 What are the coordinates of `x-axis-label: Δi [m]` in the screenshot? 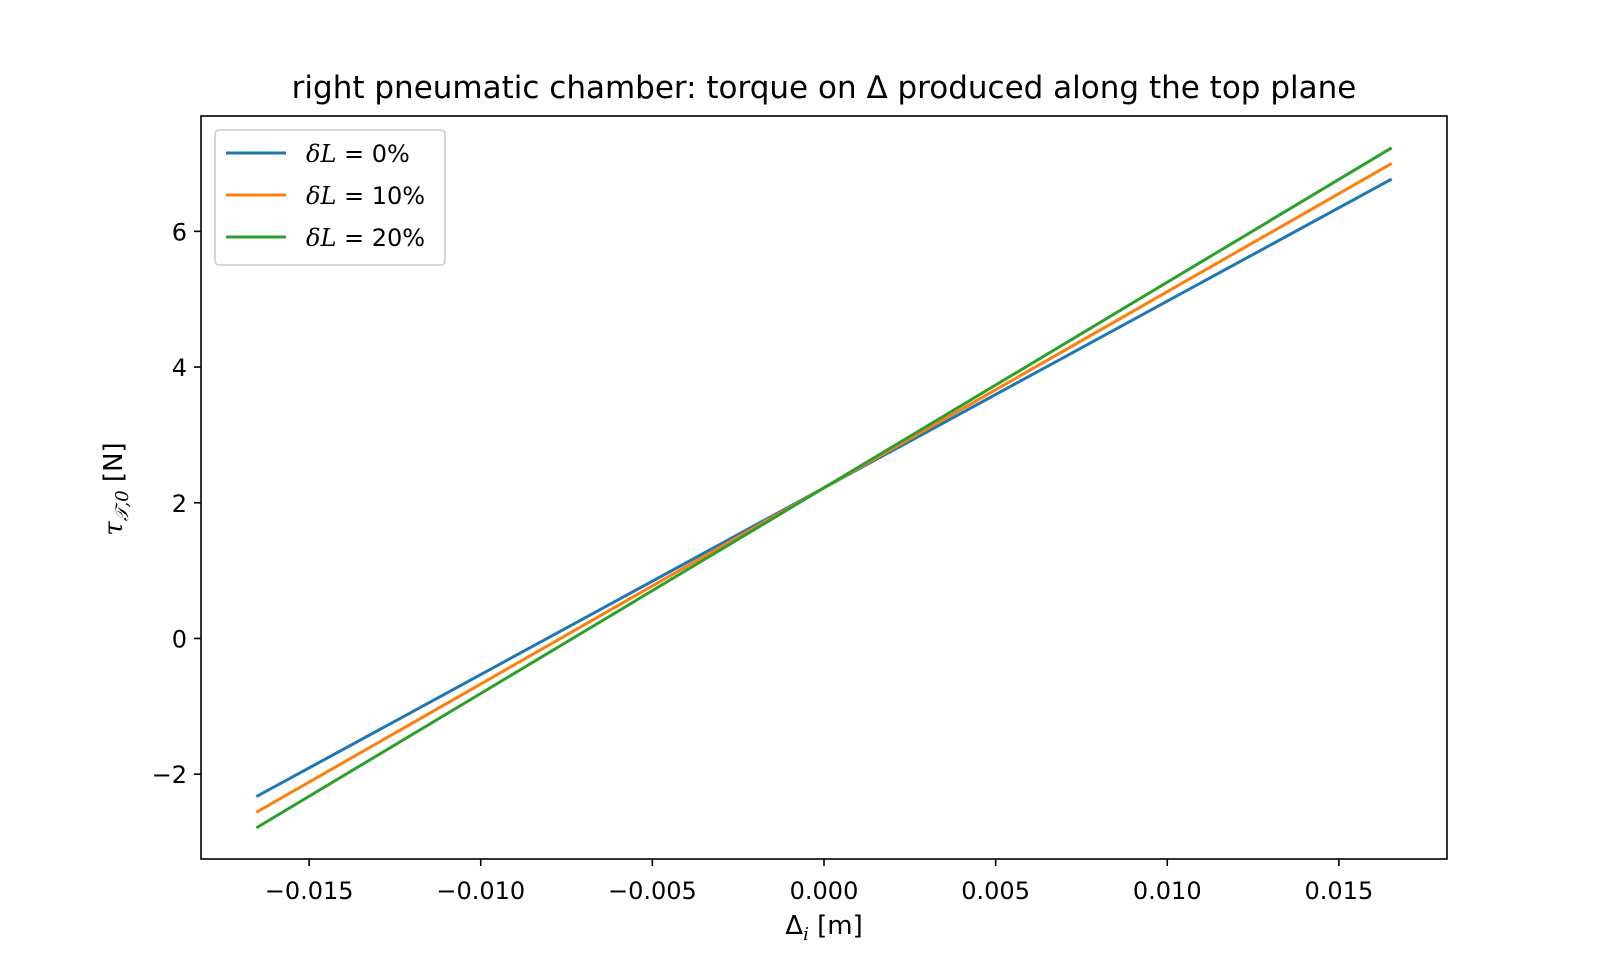 It's located at (823, 928).